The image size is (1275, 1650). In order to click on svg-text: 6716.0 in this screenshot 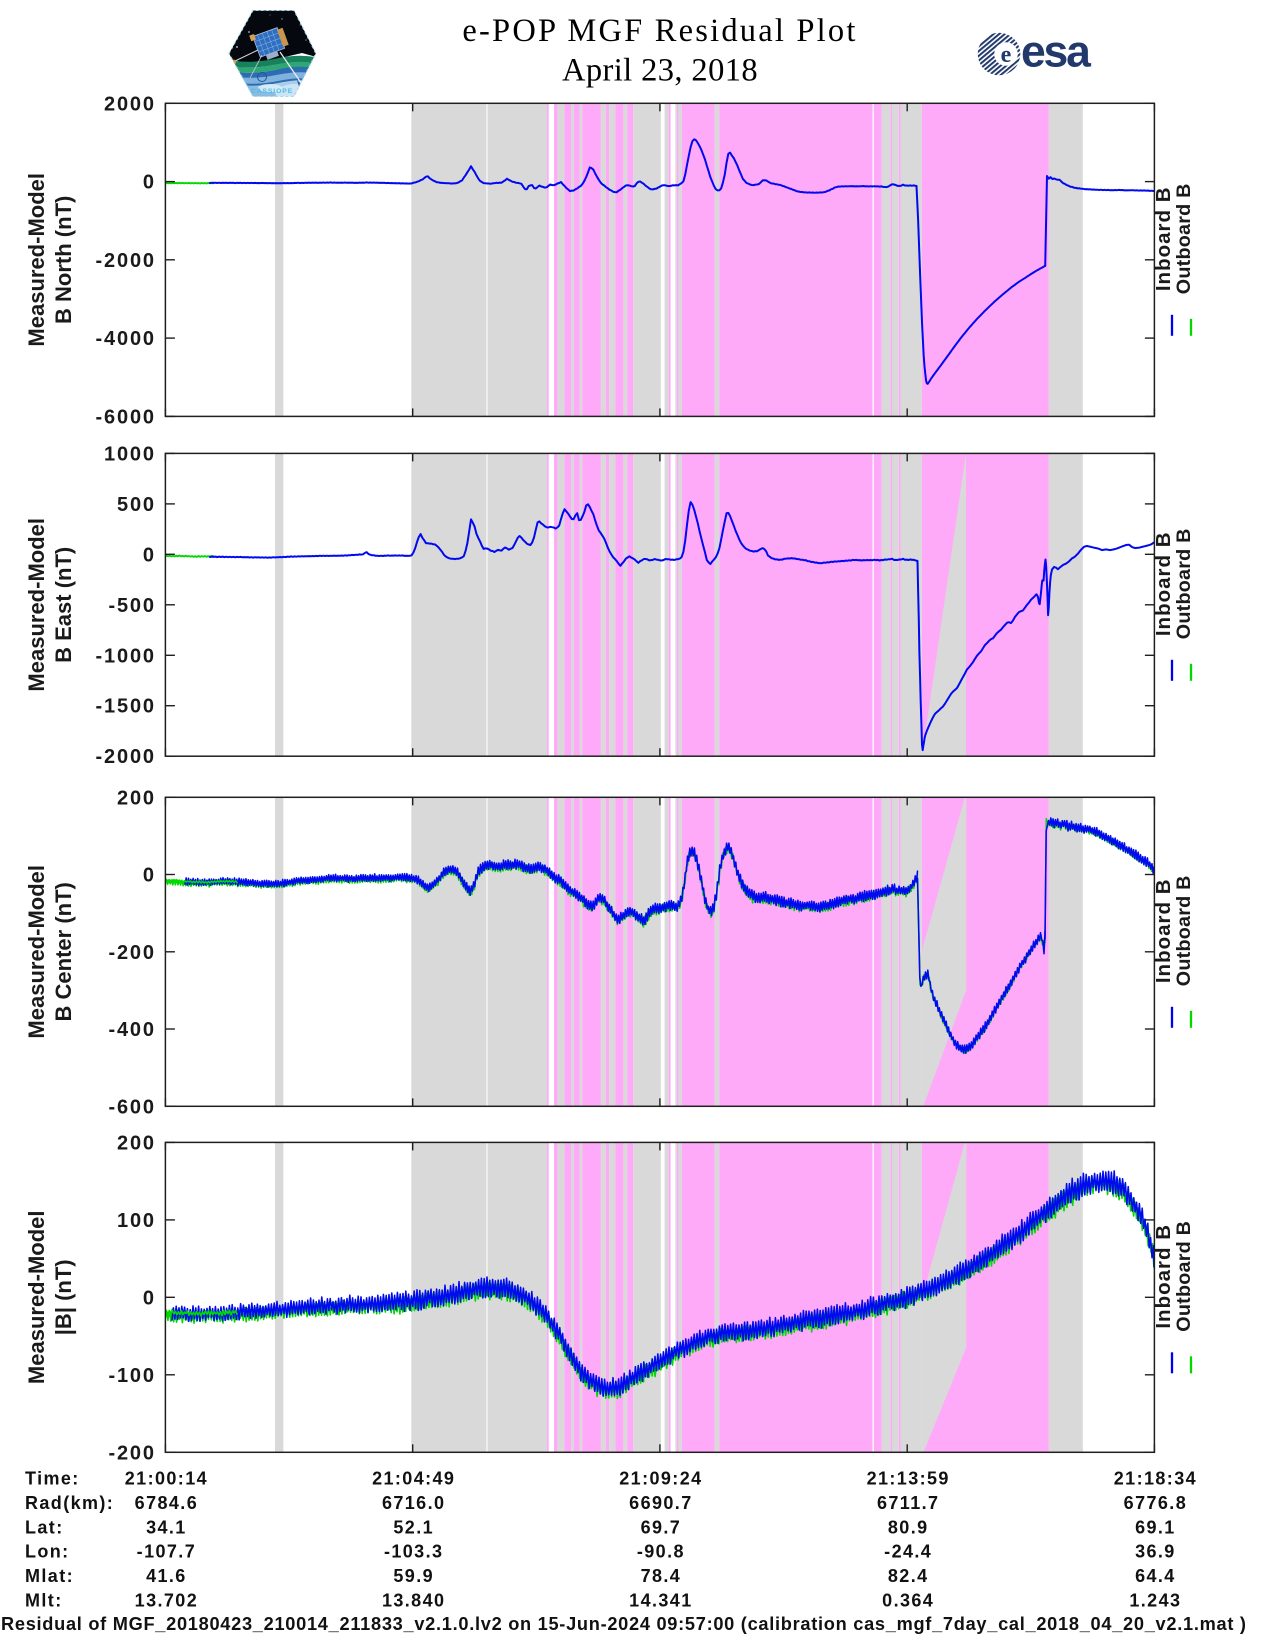, I will do `click(413, 1503)`.